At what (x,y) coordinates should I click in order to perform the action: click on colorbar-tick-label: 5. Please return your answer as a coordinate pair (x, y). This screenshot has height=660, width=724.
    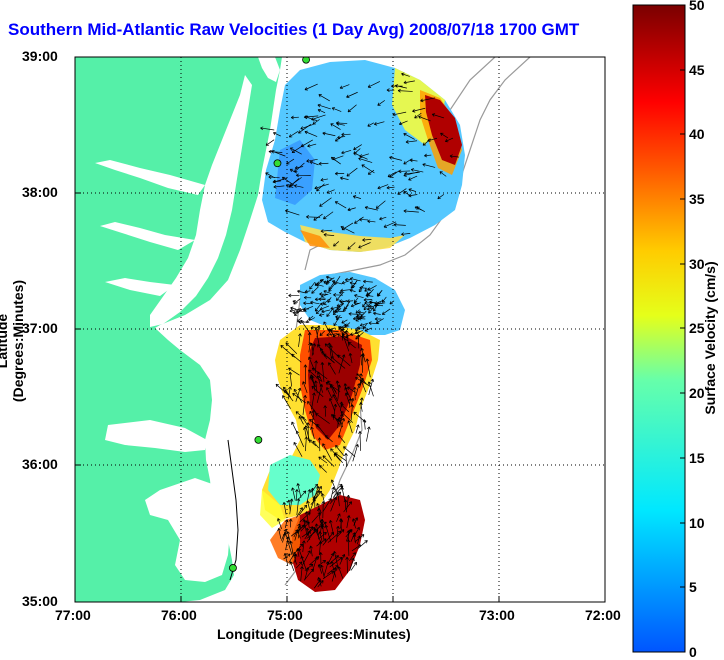
    Looking at the image, I should click on (693, 587).